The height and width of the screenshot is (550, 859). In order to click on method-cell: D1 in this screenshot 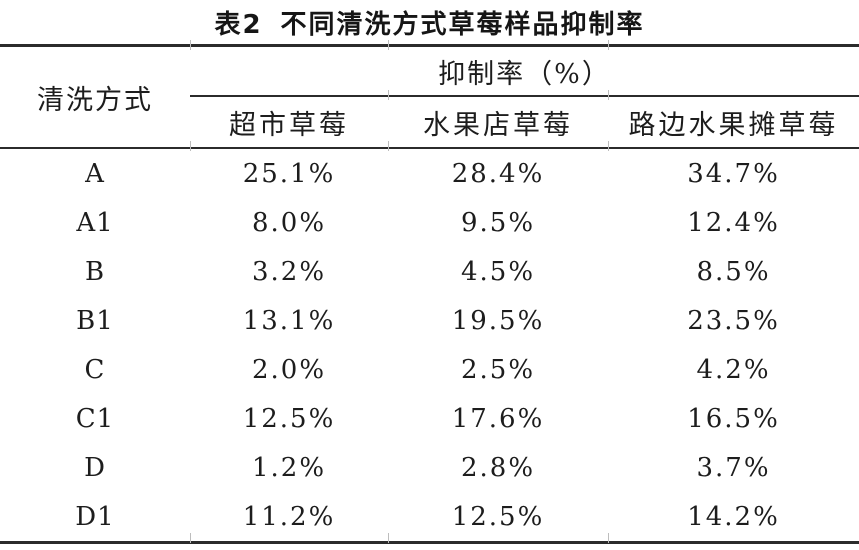, I will do `click(95, 516)`.